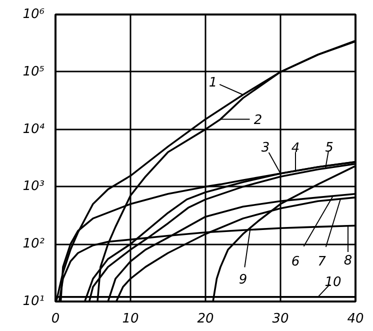 The image size is (373, 331). I want to click on annotation: 3, so click(265, 148).